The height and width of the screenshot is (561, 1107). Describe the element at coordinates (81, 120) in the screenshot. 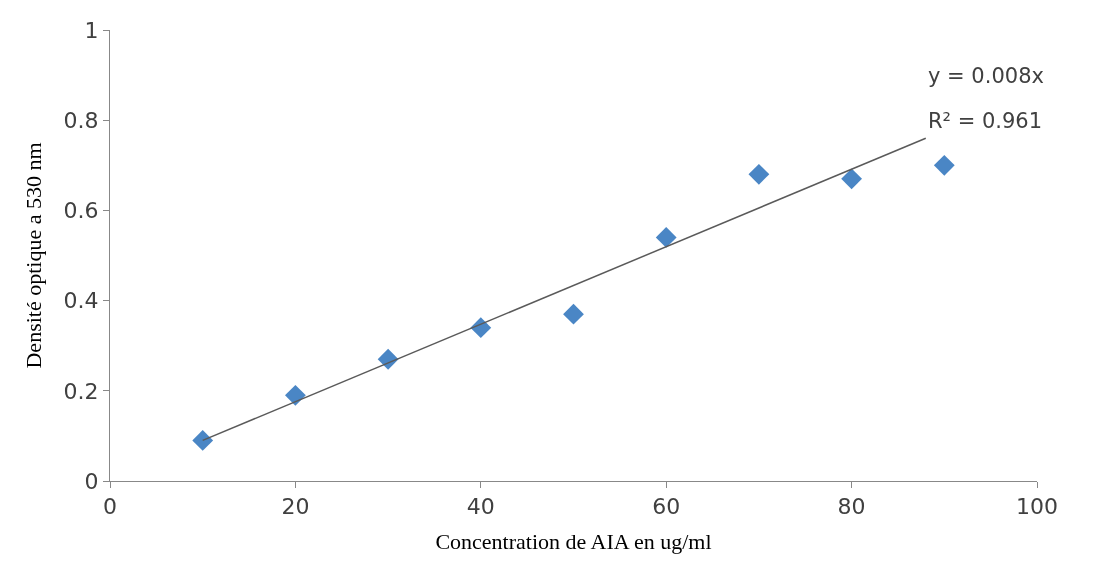

I see `y-tick-label: 0.8` at that location.